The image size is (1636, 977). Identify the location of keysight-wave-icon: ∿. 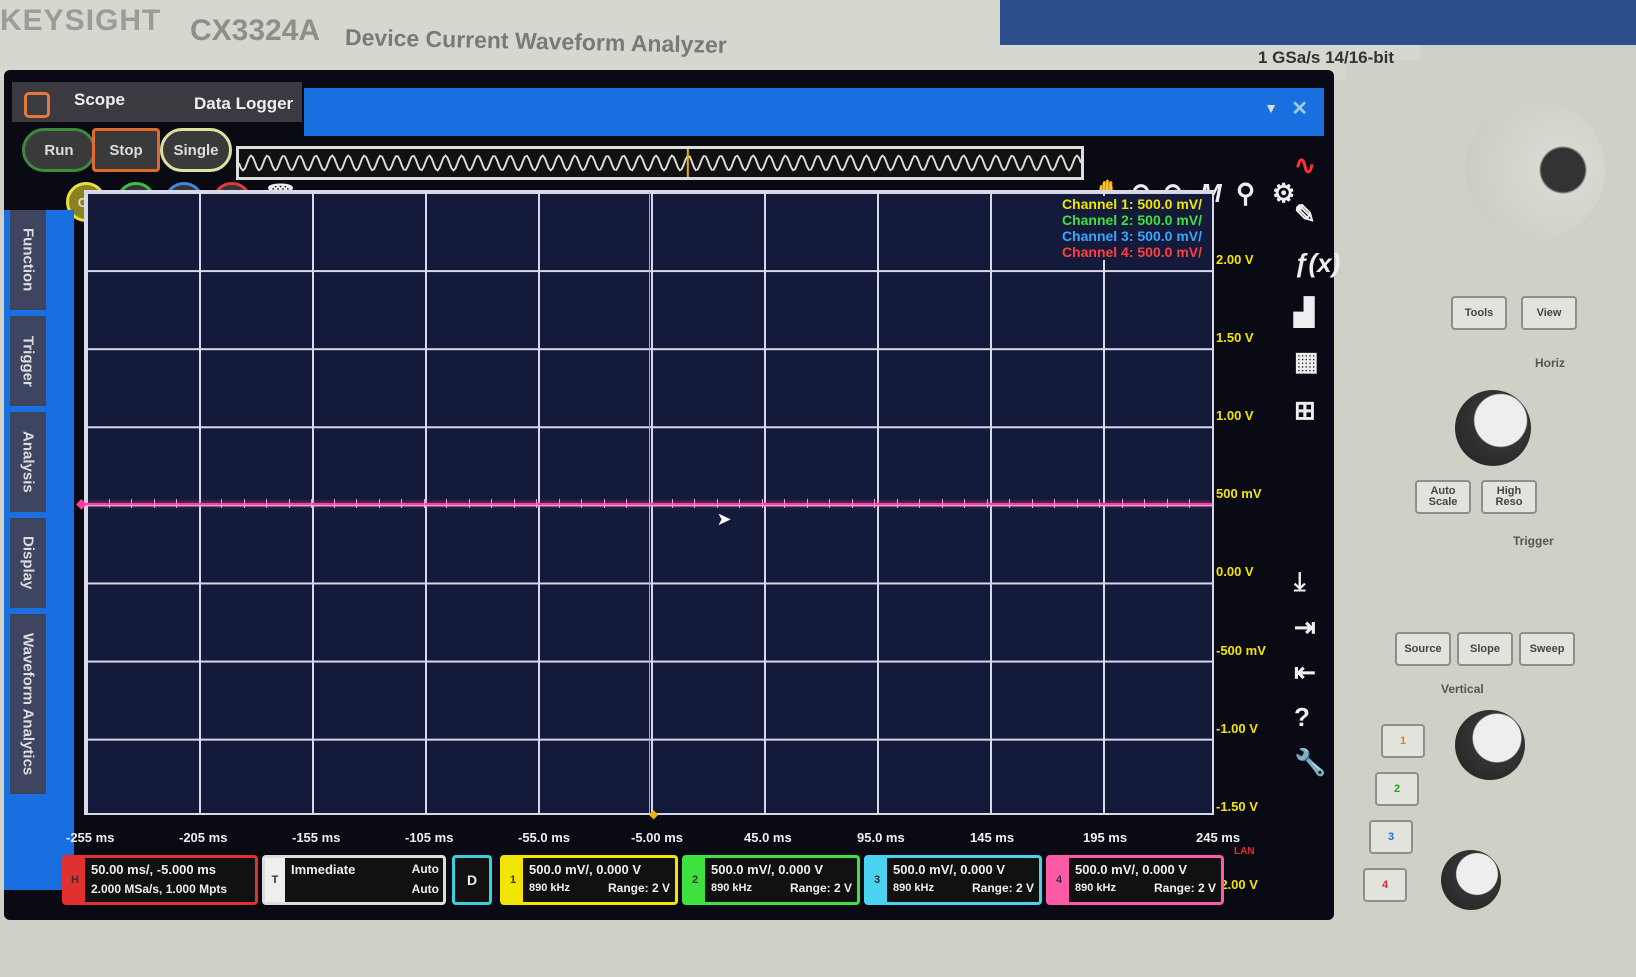
(1305, 165).